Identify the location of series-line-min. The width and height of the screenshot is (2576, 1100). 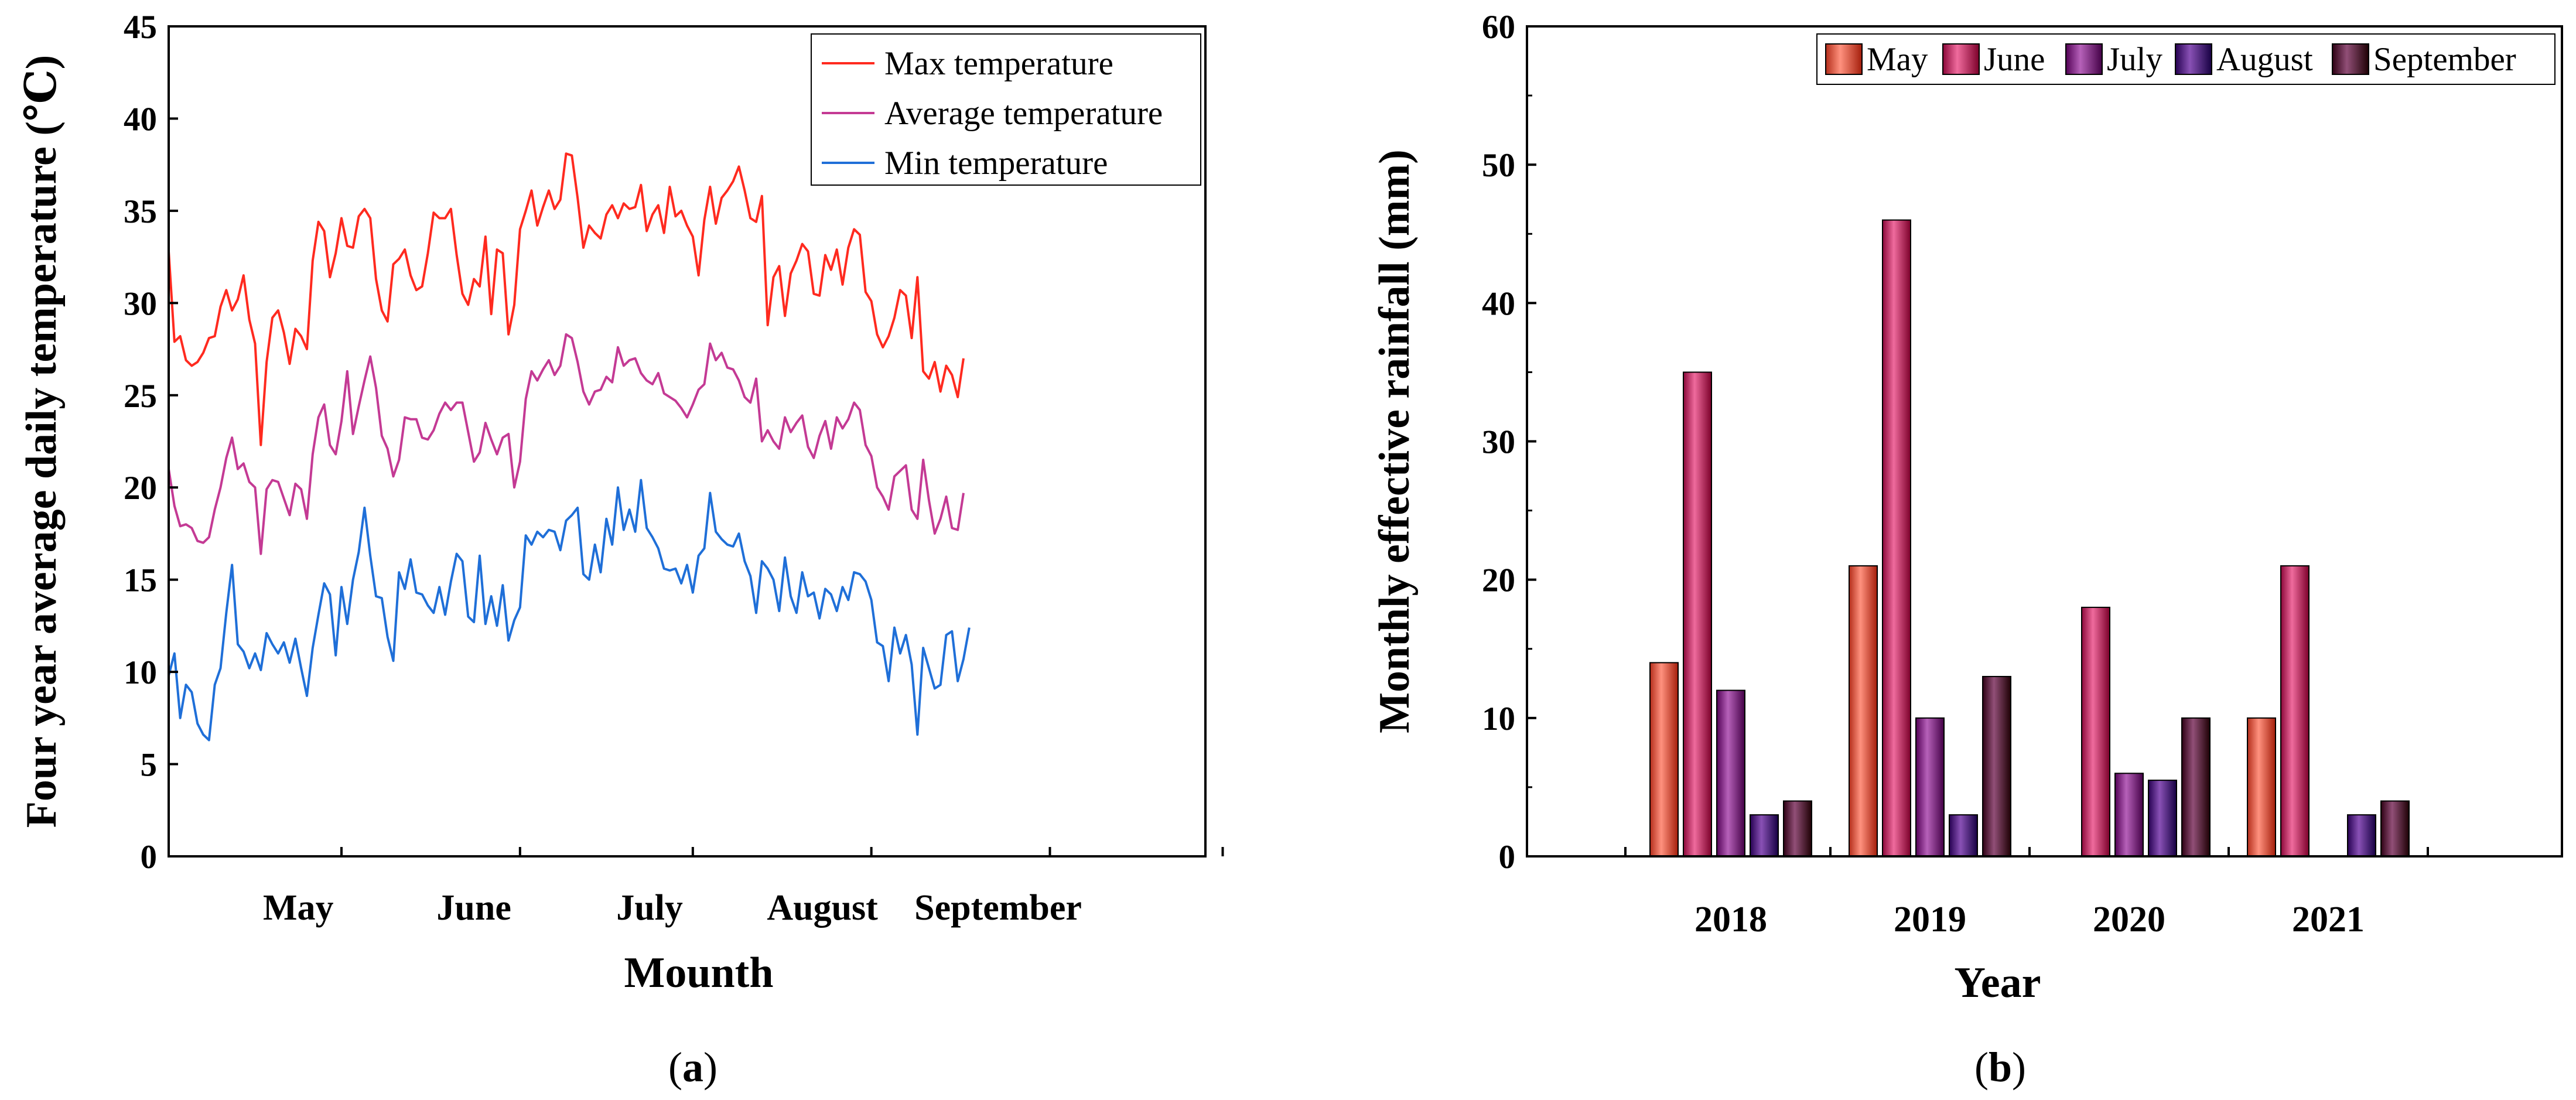
(570, 610).